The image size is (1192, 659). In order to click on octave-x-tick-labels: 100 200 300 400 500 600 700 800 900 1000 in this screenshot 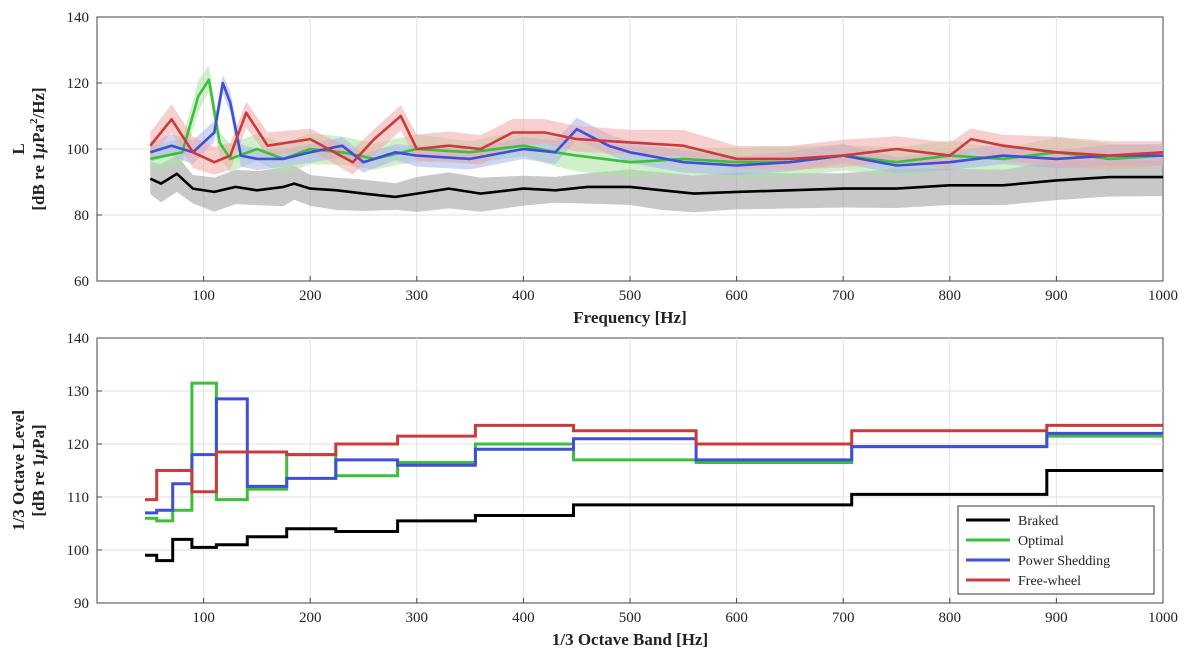, I will do `click(685, 618)`.